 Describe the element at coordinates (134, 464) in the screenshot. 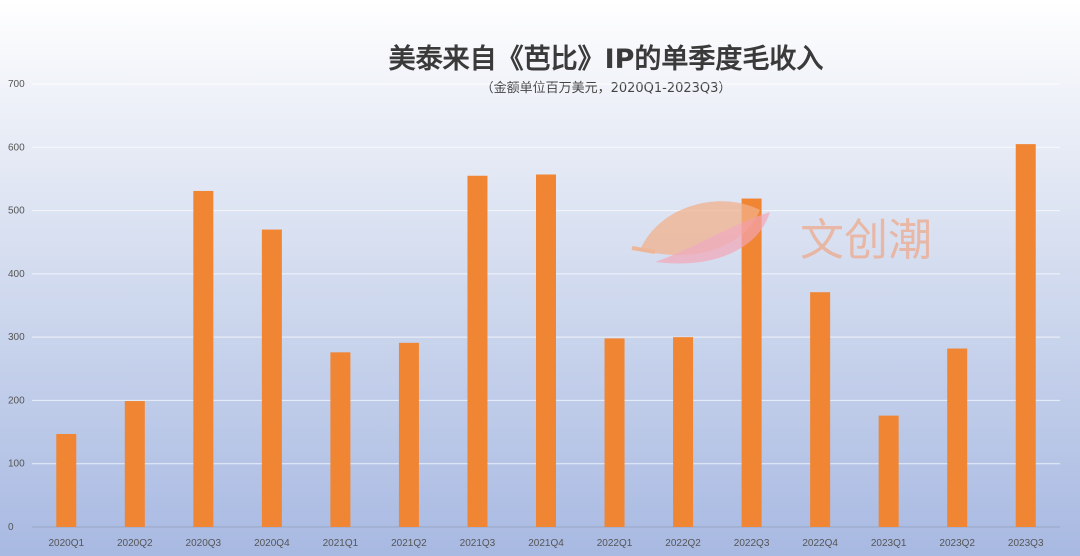

I see `bar-2020Q2` at that location.